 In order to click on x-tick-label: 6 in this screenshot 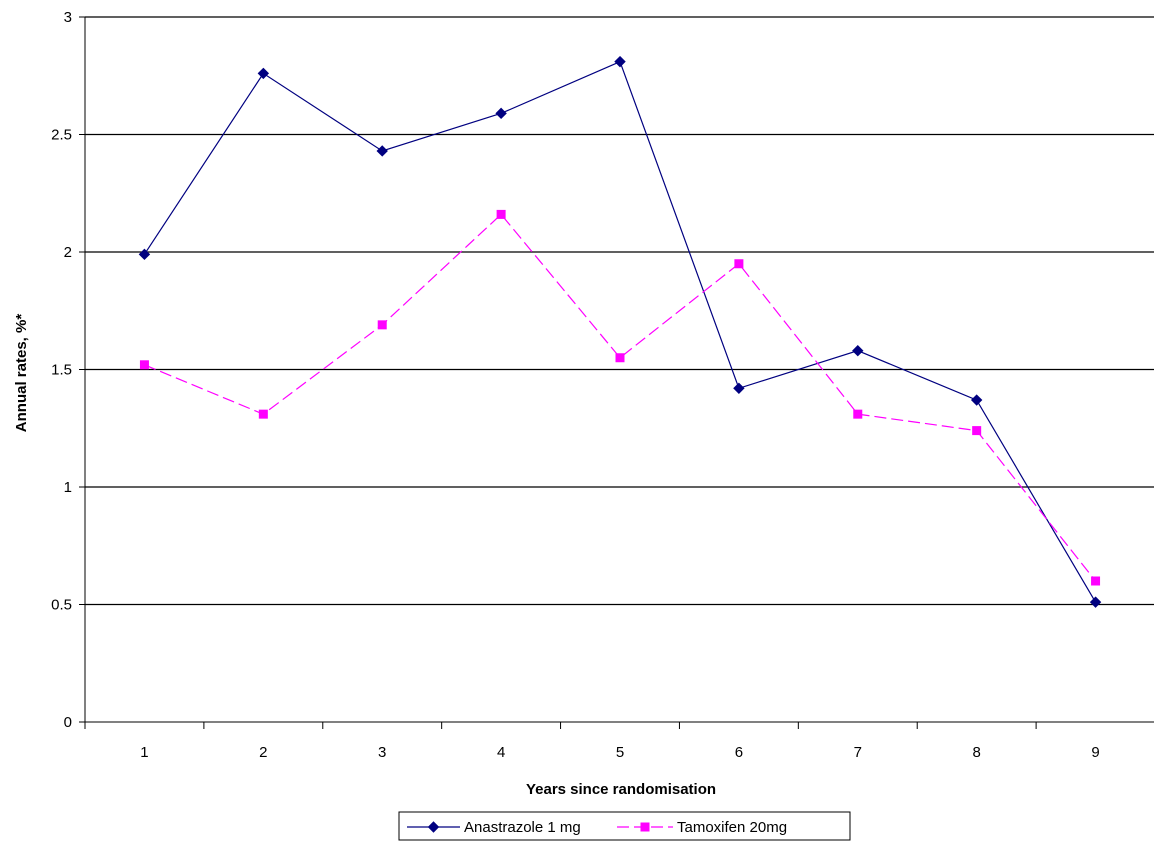, I will do `click(739, 752)`.